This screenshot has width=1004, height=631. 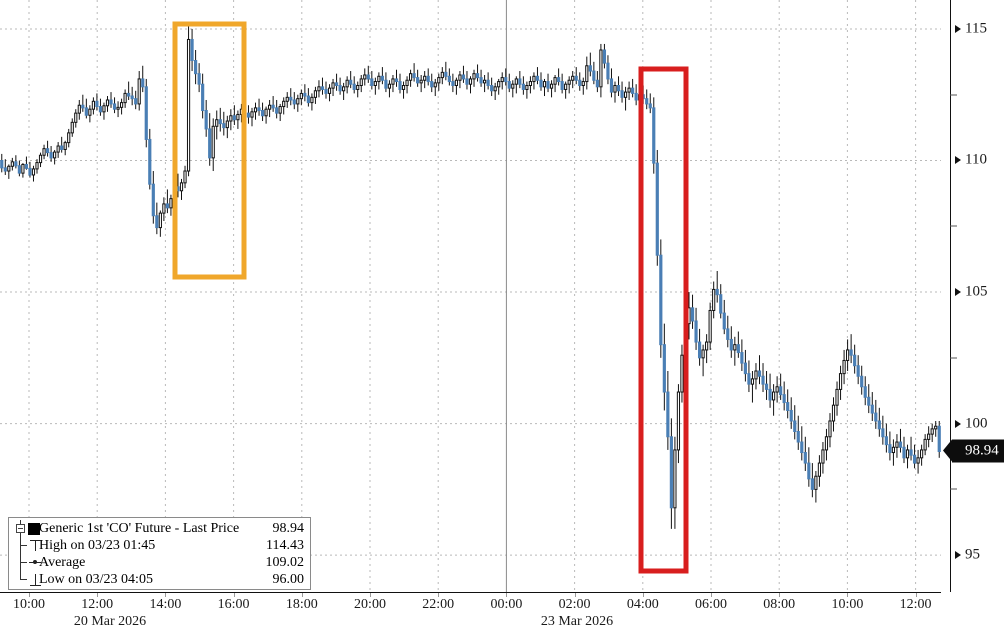 I want to click on price-axis-label: 110, so click(x=976, y=159).